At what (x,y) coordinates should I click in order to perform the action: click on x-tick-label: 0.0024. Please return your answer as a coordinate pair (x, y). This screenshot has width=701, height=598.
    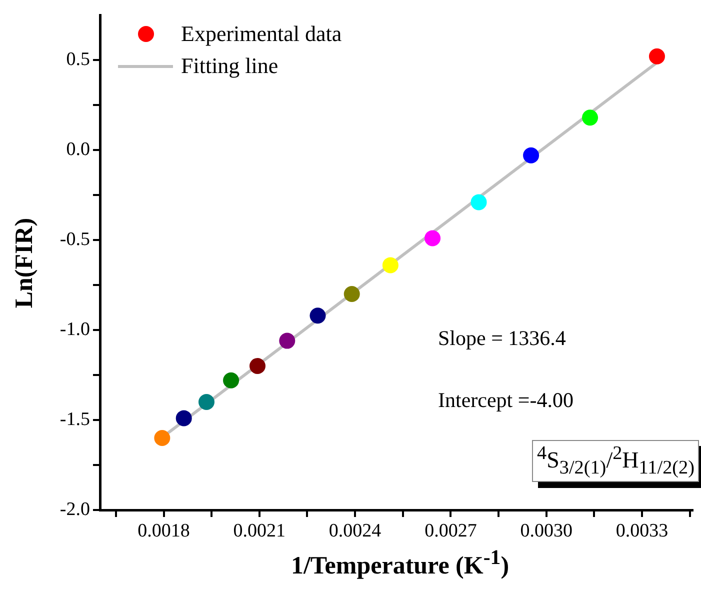
    Looking at the image, I should click on (355, 531).